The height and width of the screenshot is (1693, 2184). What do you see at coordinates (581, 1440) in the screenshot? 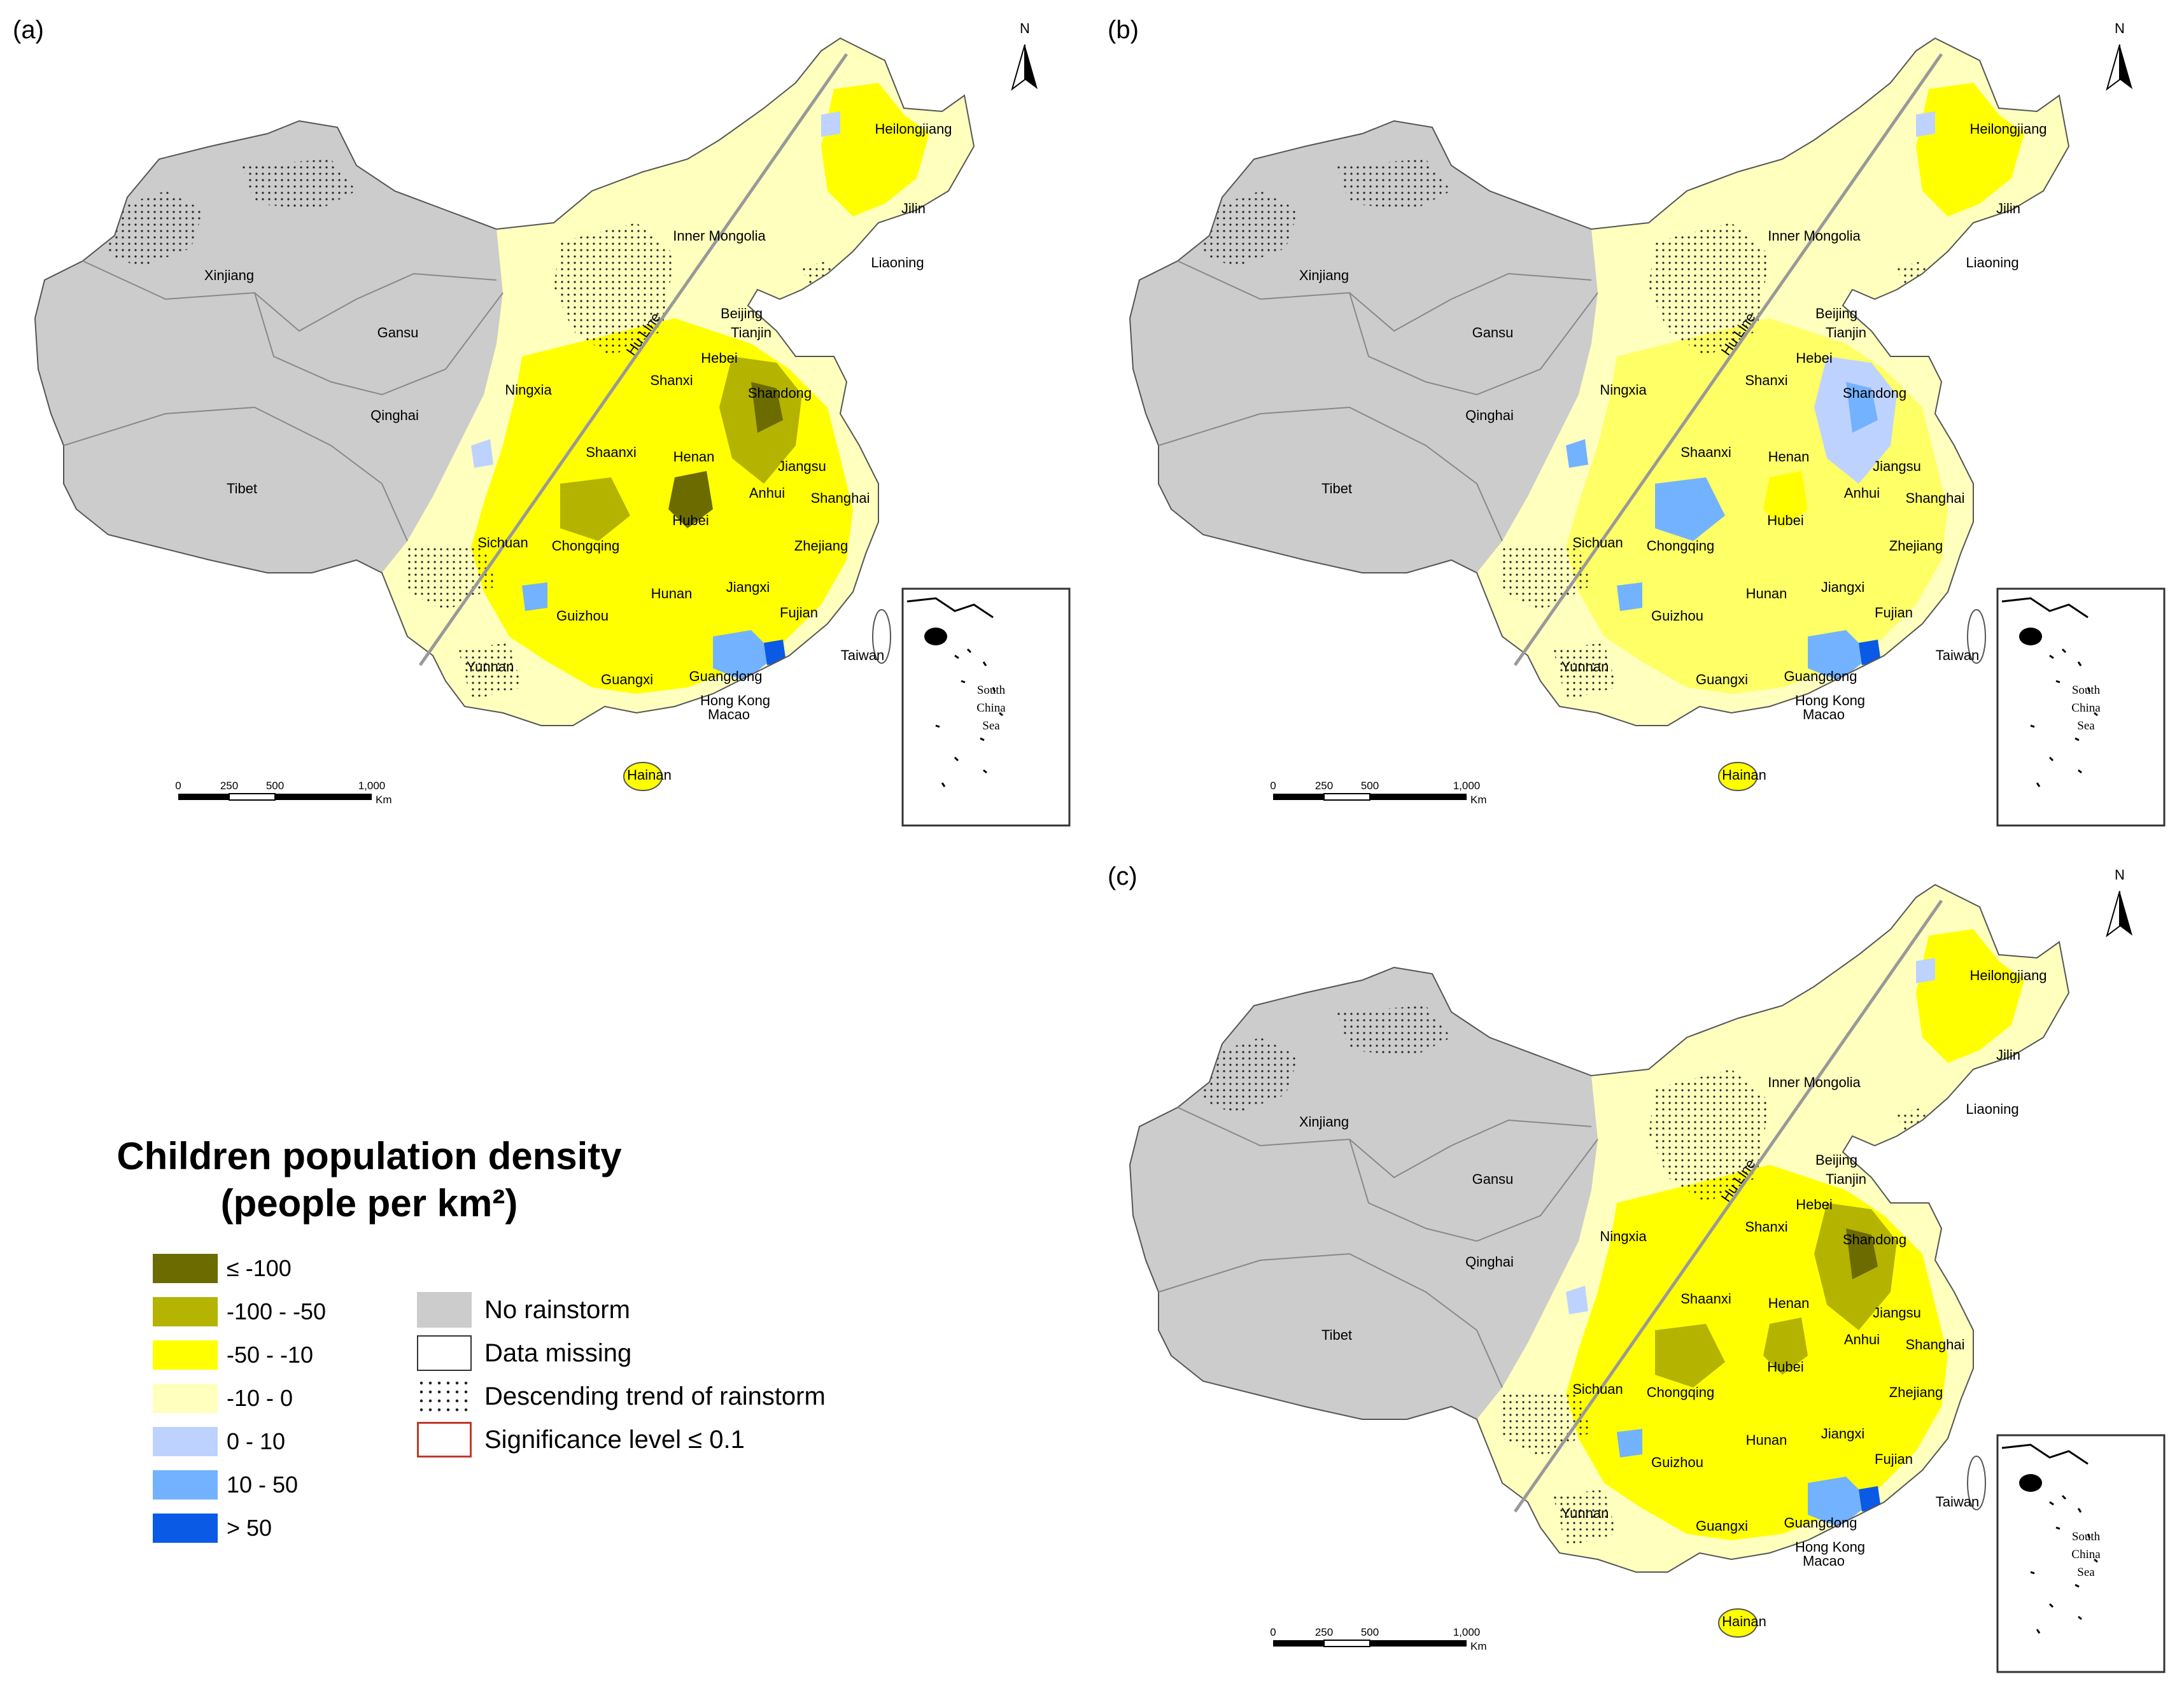
I see `legend-symbol-row: Significance level ≤ 0.1` at bounding box center [581, 1440].